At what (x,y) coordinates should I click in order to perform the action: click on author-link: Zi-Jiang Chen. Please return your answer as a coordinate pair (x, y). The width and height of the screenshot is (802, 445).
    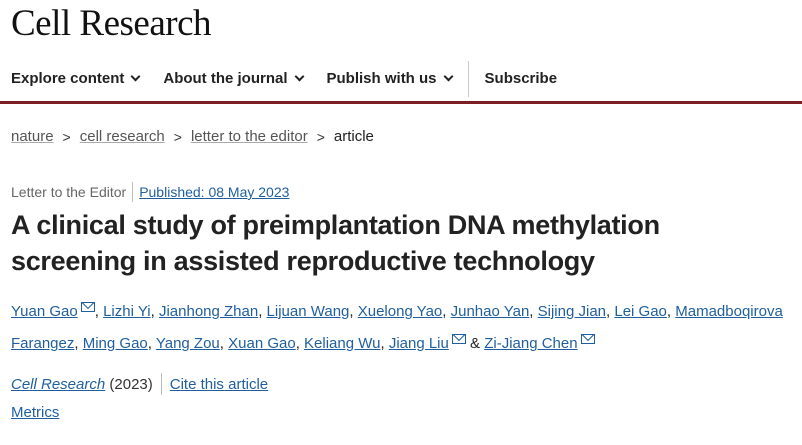
    Looking at the image, I should click on (531, 343).